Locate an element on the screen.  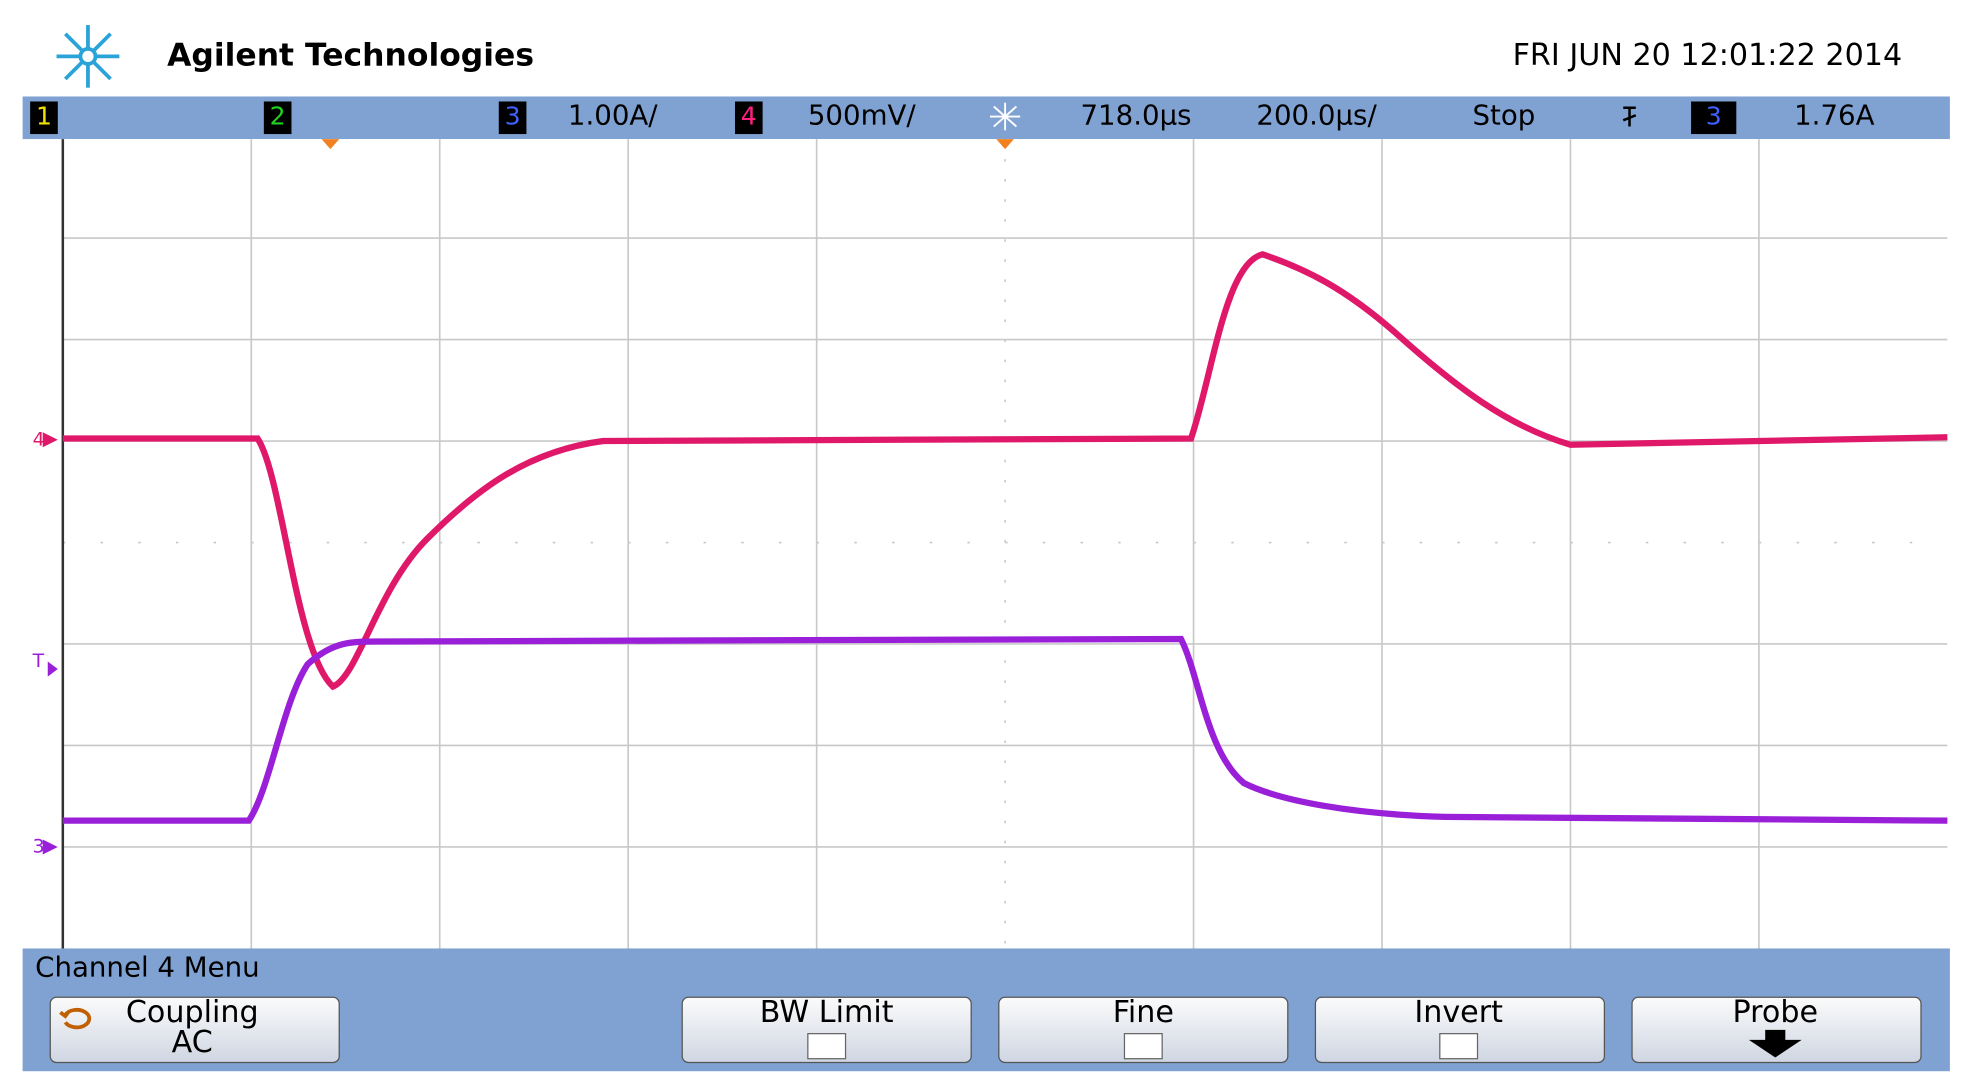
ch4-scale: 500mV/ is located at coordinates (862, 115).